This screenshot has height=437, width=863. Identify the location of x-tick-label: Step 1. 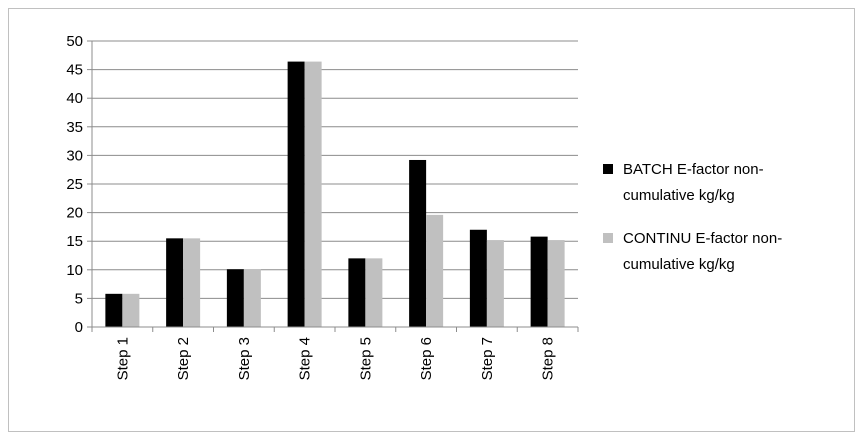
(122, 358).